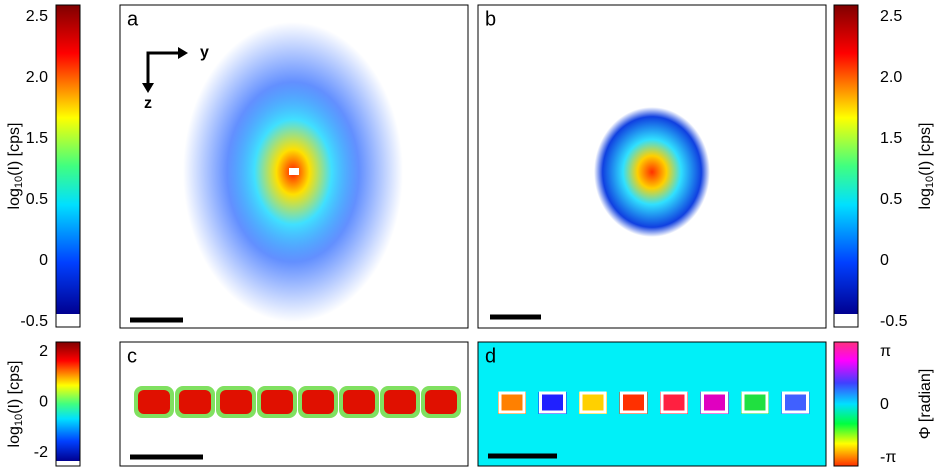  What do you see at coordinates (43, 351) in the screenshot?
I see `colorbar-tick-label: 2` at bounding box center [43, 351].